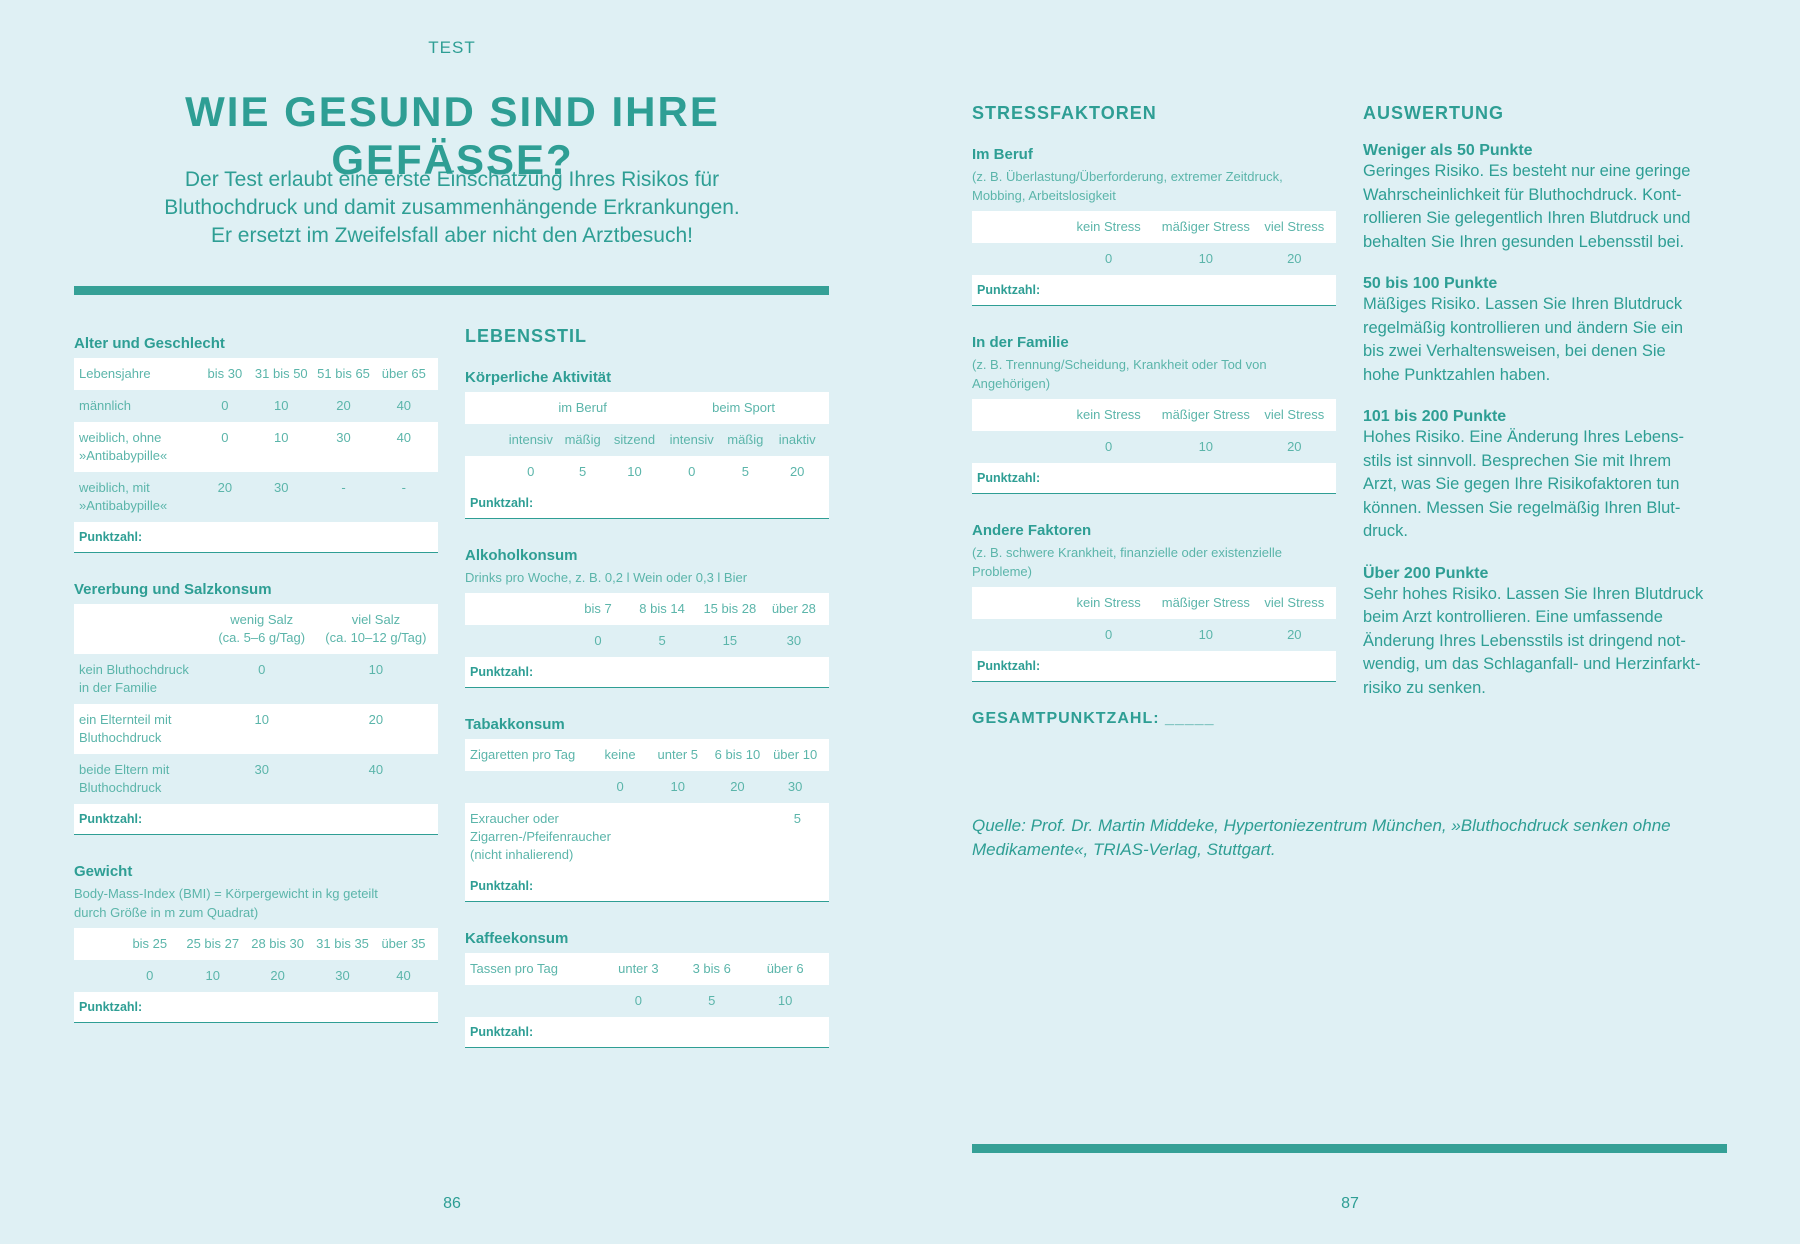  What do you see at coordinates (123, 496) in the screenshot?
I see `table-cell: weiblich, mit »Antibabypille«` at bounding box center [123, 496].